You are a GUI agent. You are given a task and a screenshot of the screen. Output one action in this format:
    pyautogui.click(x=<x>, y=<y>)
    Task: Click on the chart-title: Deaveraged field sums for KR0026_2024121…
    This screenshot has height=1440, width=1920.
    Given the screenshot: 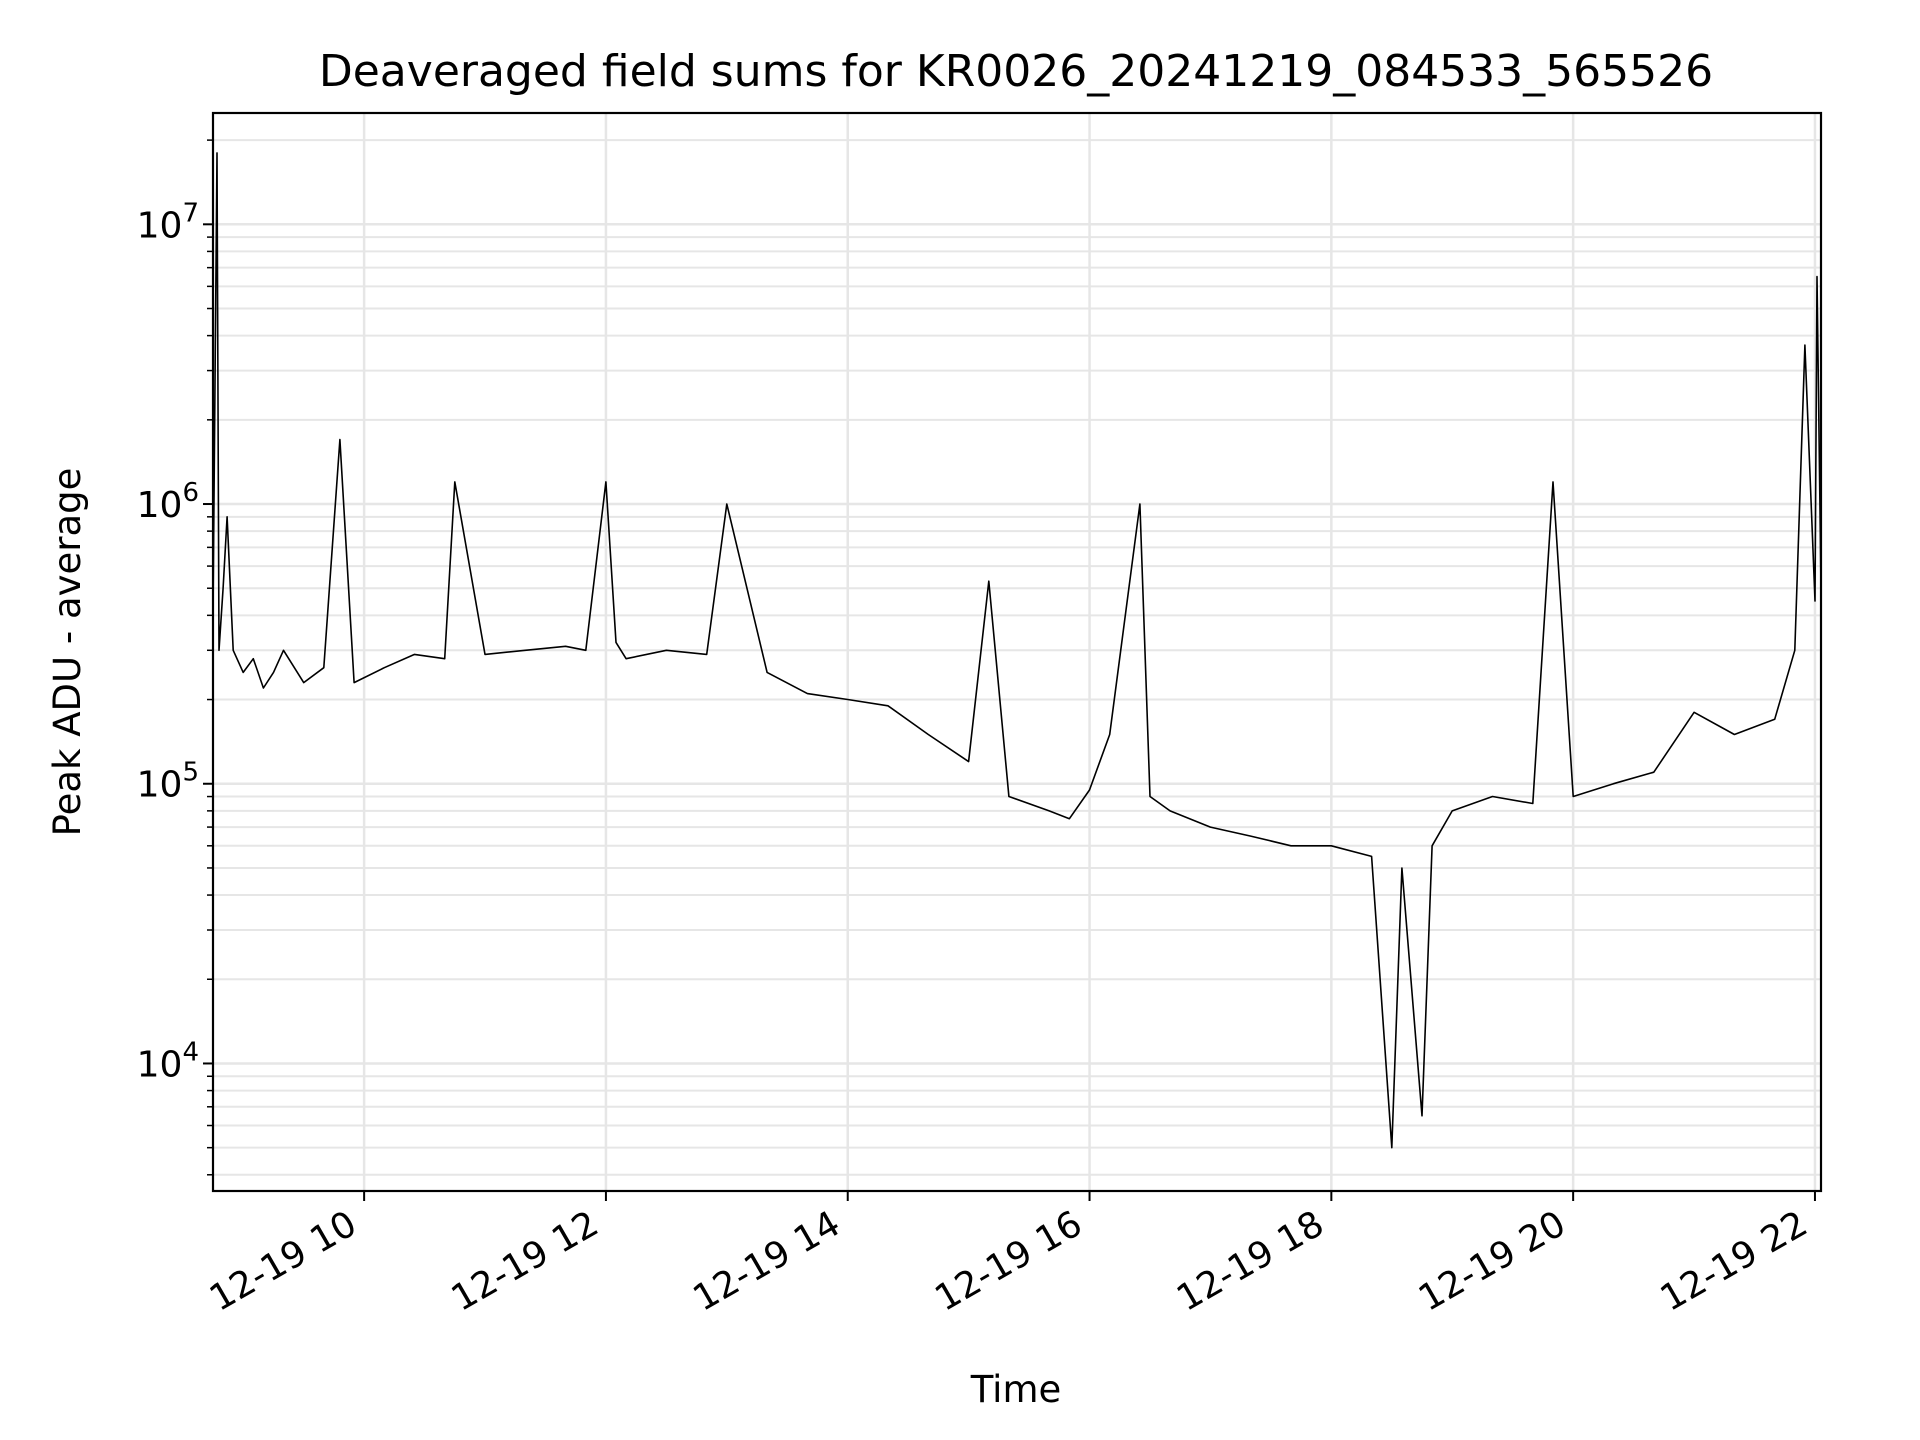 What is the action you would take?
    pyautogui.click(x=1016, y=71)
    